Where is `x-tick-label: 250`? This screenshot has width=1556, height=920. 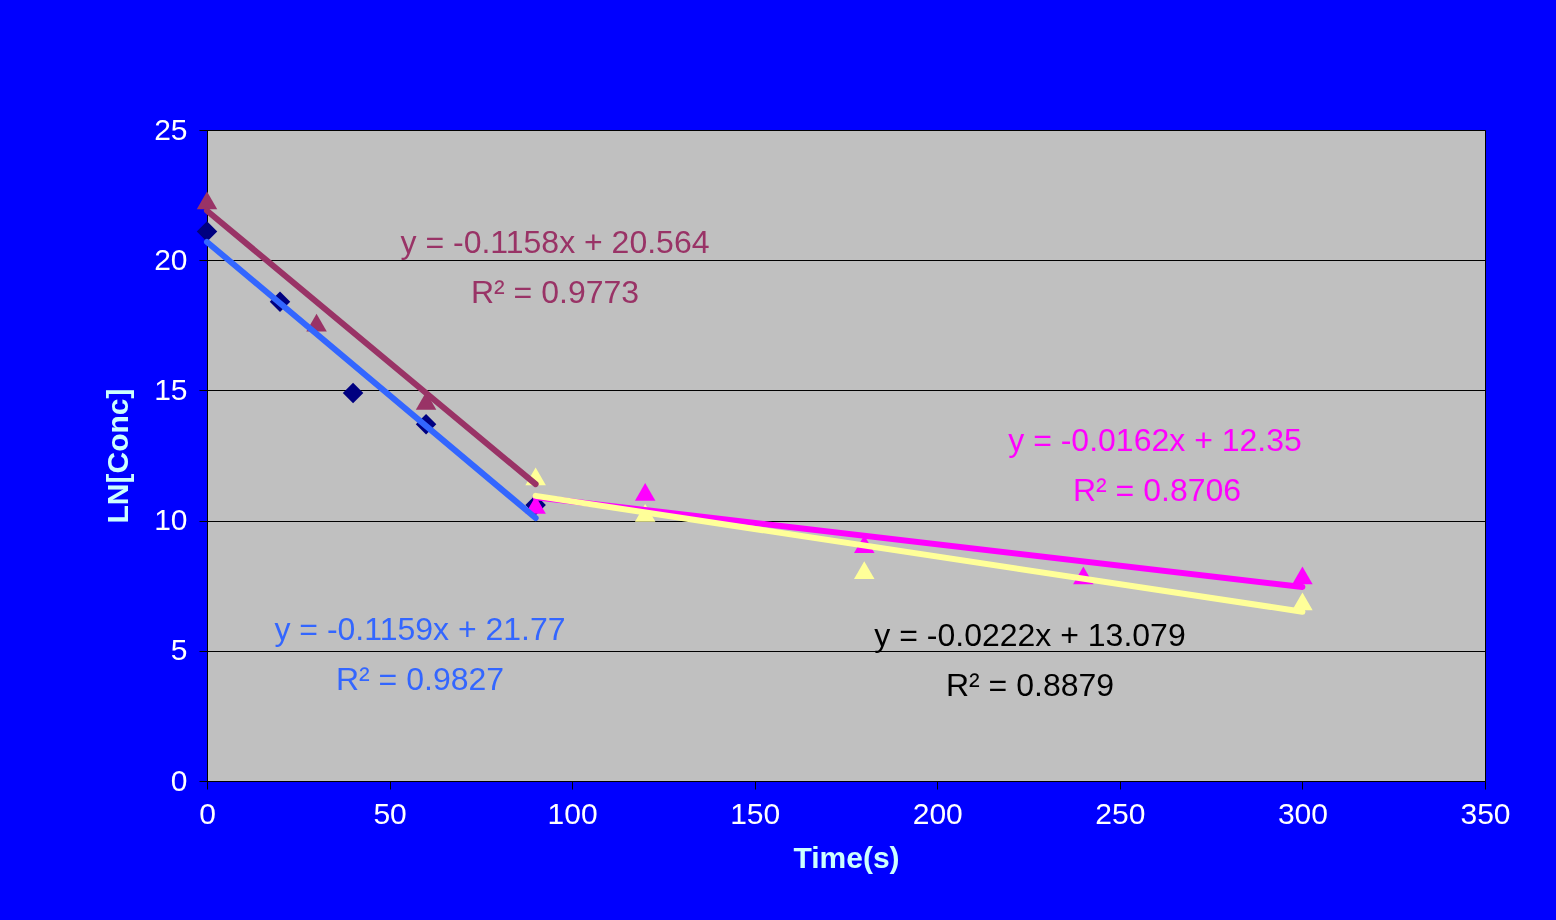
x-tick-label: 250 is located at coordinates (1120, 813).